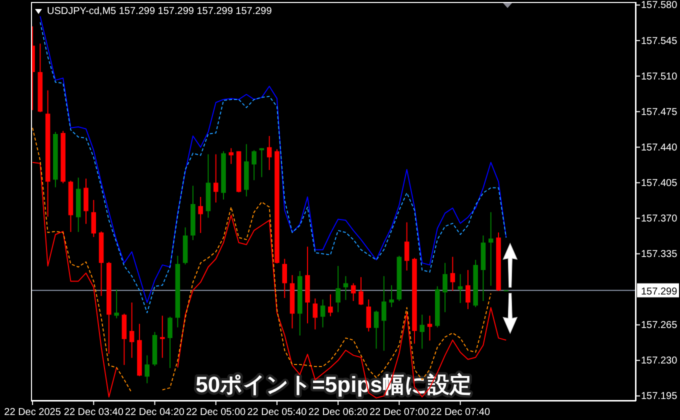  I want to click on x-tick-label: 22 Dec 03:40, so click(94, 412).